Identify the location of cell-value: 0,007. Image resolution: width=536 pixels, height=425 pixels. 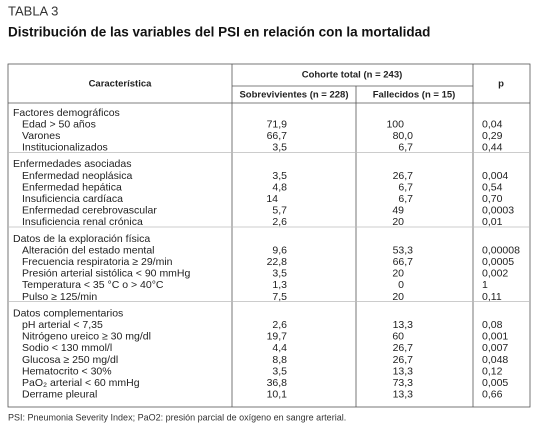
(495, 348).